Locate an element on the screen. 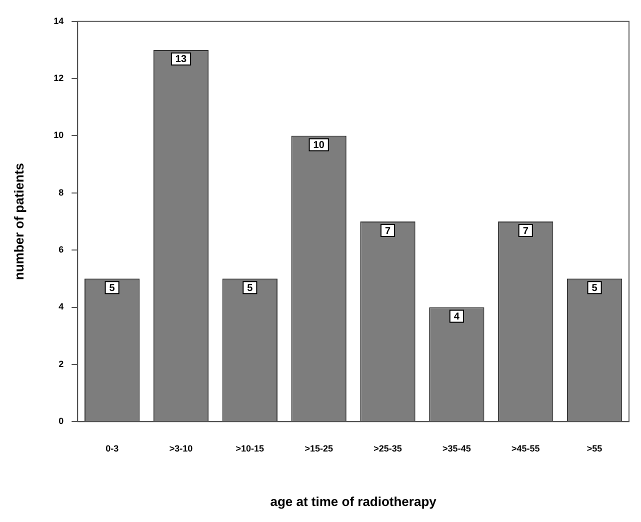 The height and width of the screenshot is (522, 641). x-tick-label: >25-35 is located at coordinates (388, 448).